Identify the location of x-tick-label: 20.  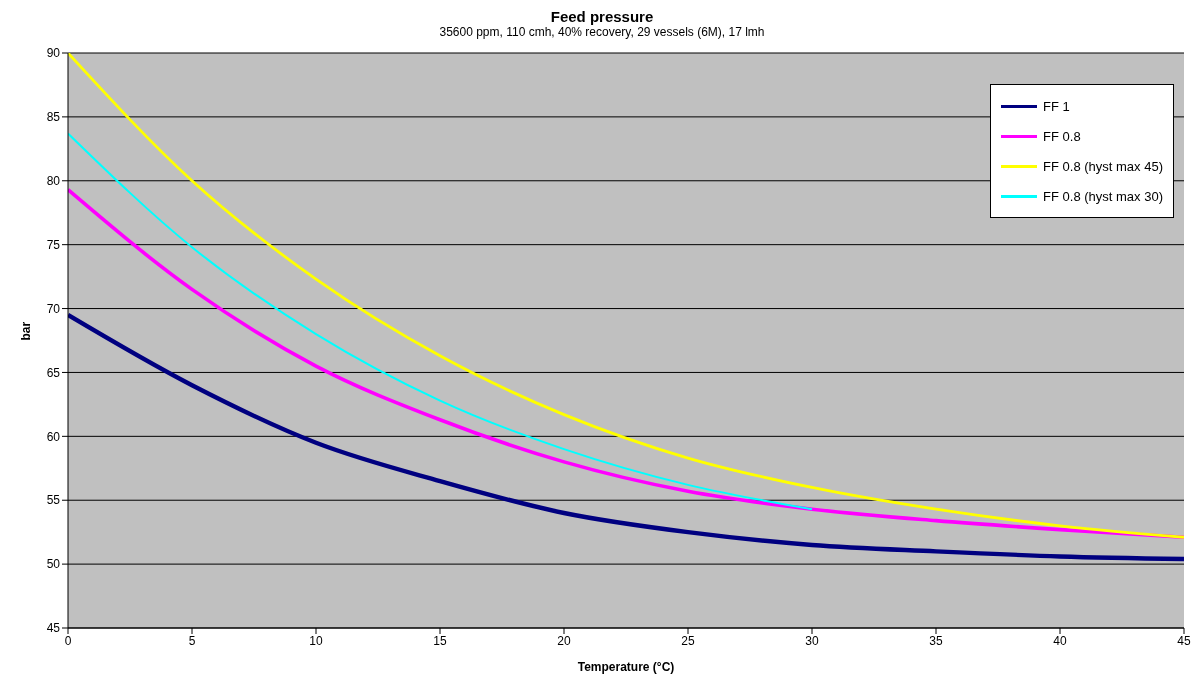
(564, 640).